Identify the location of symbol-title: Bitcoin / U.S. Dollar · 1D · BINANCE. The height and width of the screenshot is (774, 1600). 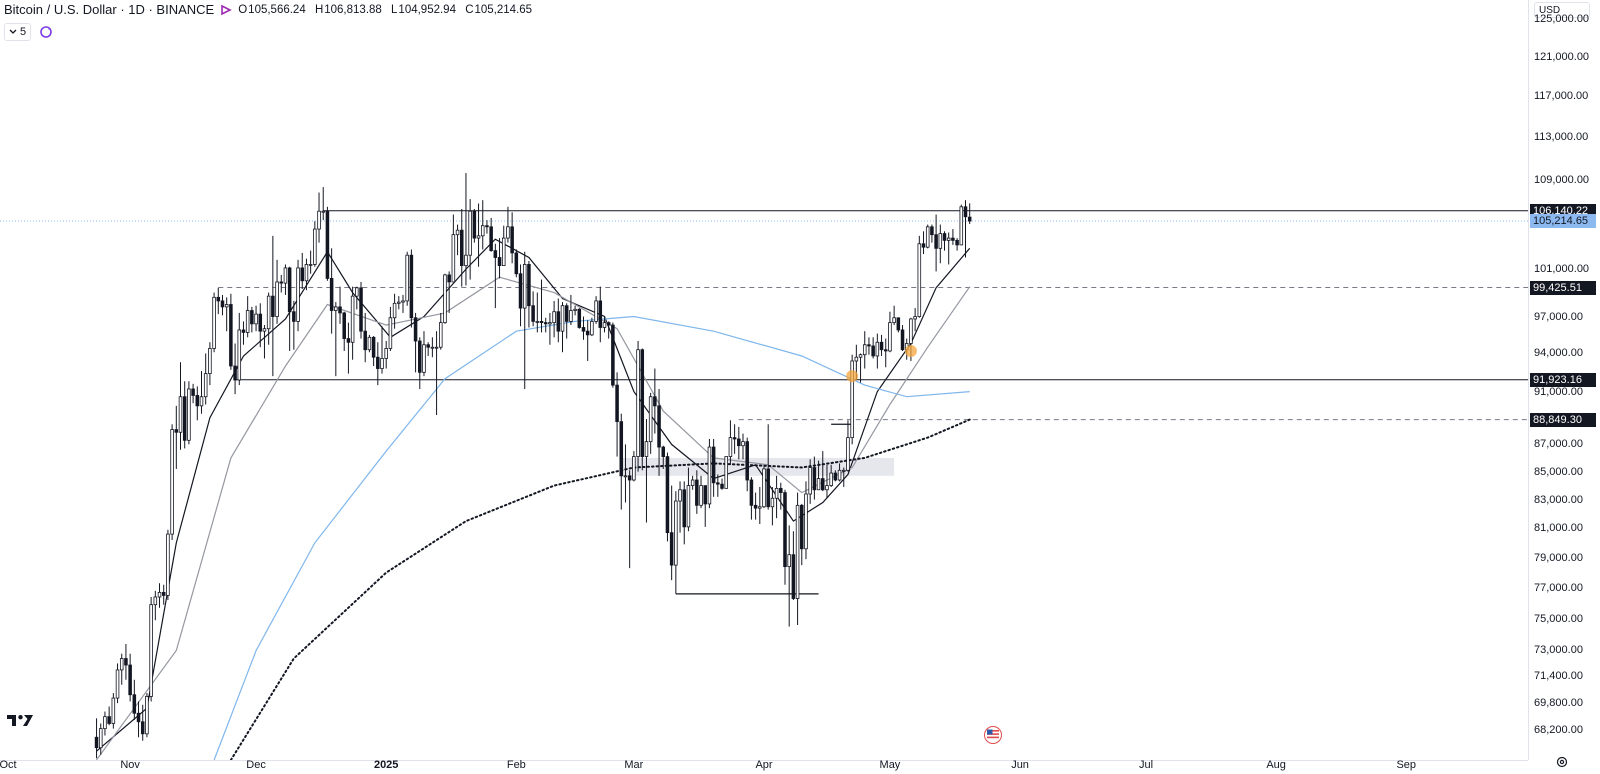
(109, 9).